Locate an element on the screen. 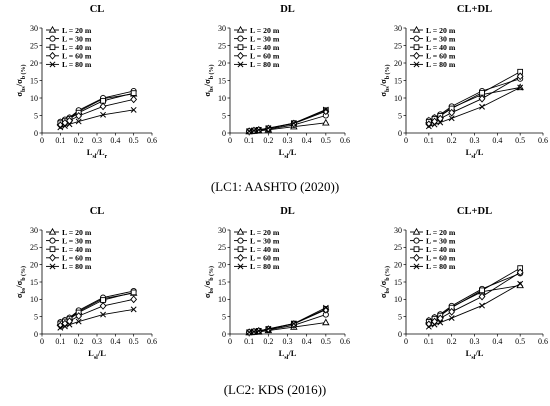  chart-title: CL+DL is located at coordinates (474, 211).